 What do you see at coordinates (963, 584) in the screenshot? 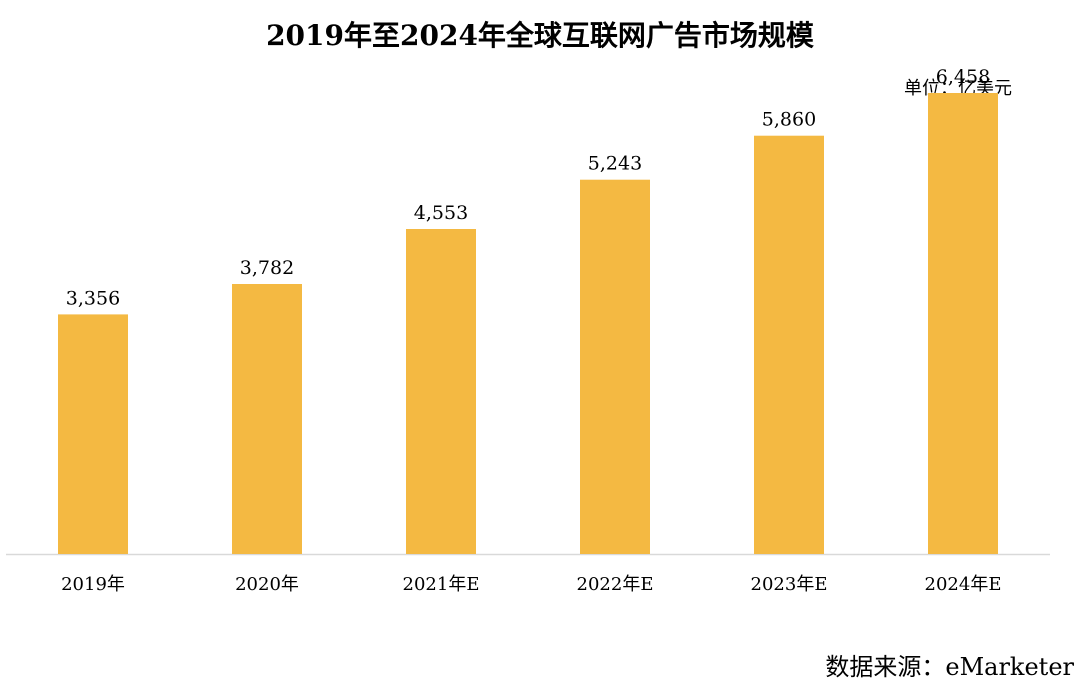
I see `category-label-5: 2024年E` at bounding box center [963, 584].